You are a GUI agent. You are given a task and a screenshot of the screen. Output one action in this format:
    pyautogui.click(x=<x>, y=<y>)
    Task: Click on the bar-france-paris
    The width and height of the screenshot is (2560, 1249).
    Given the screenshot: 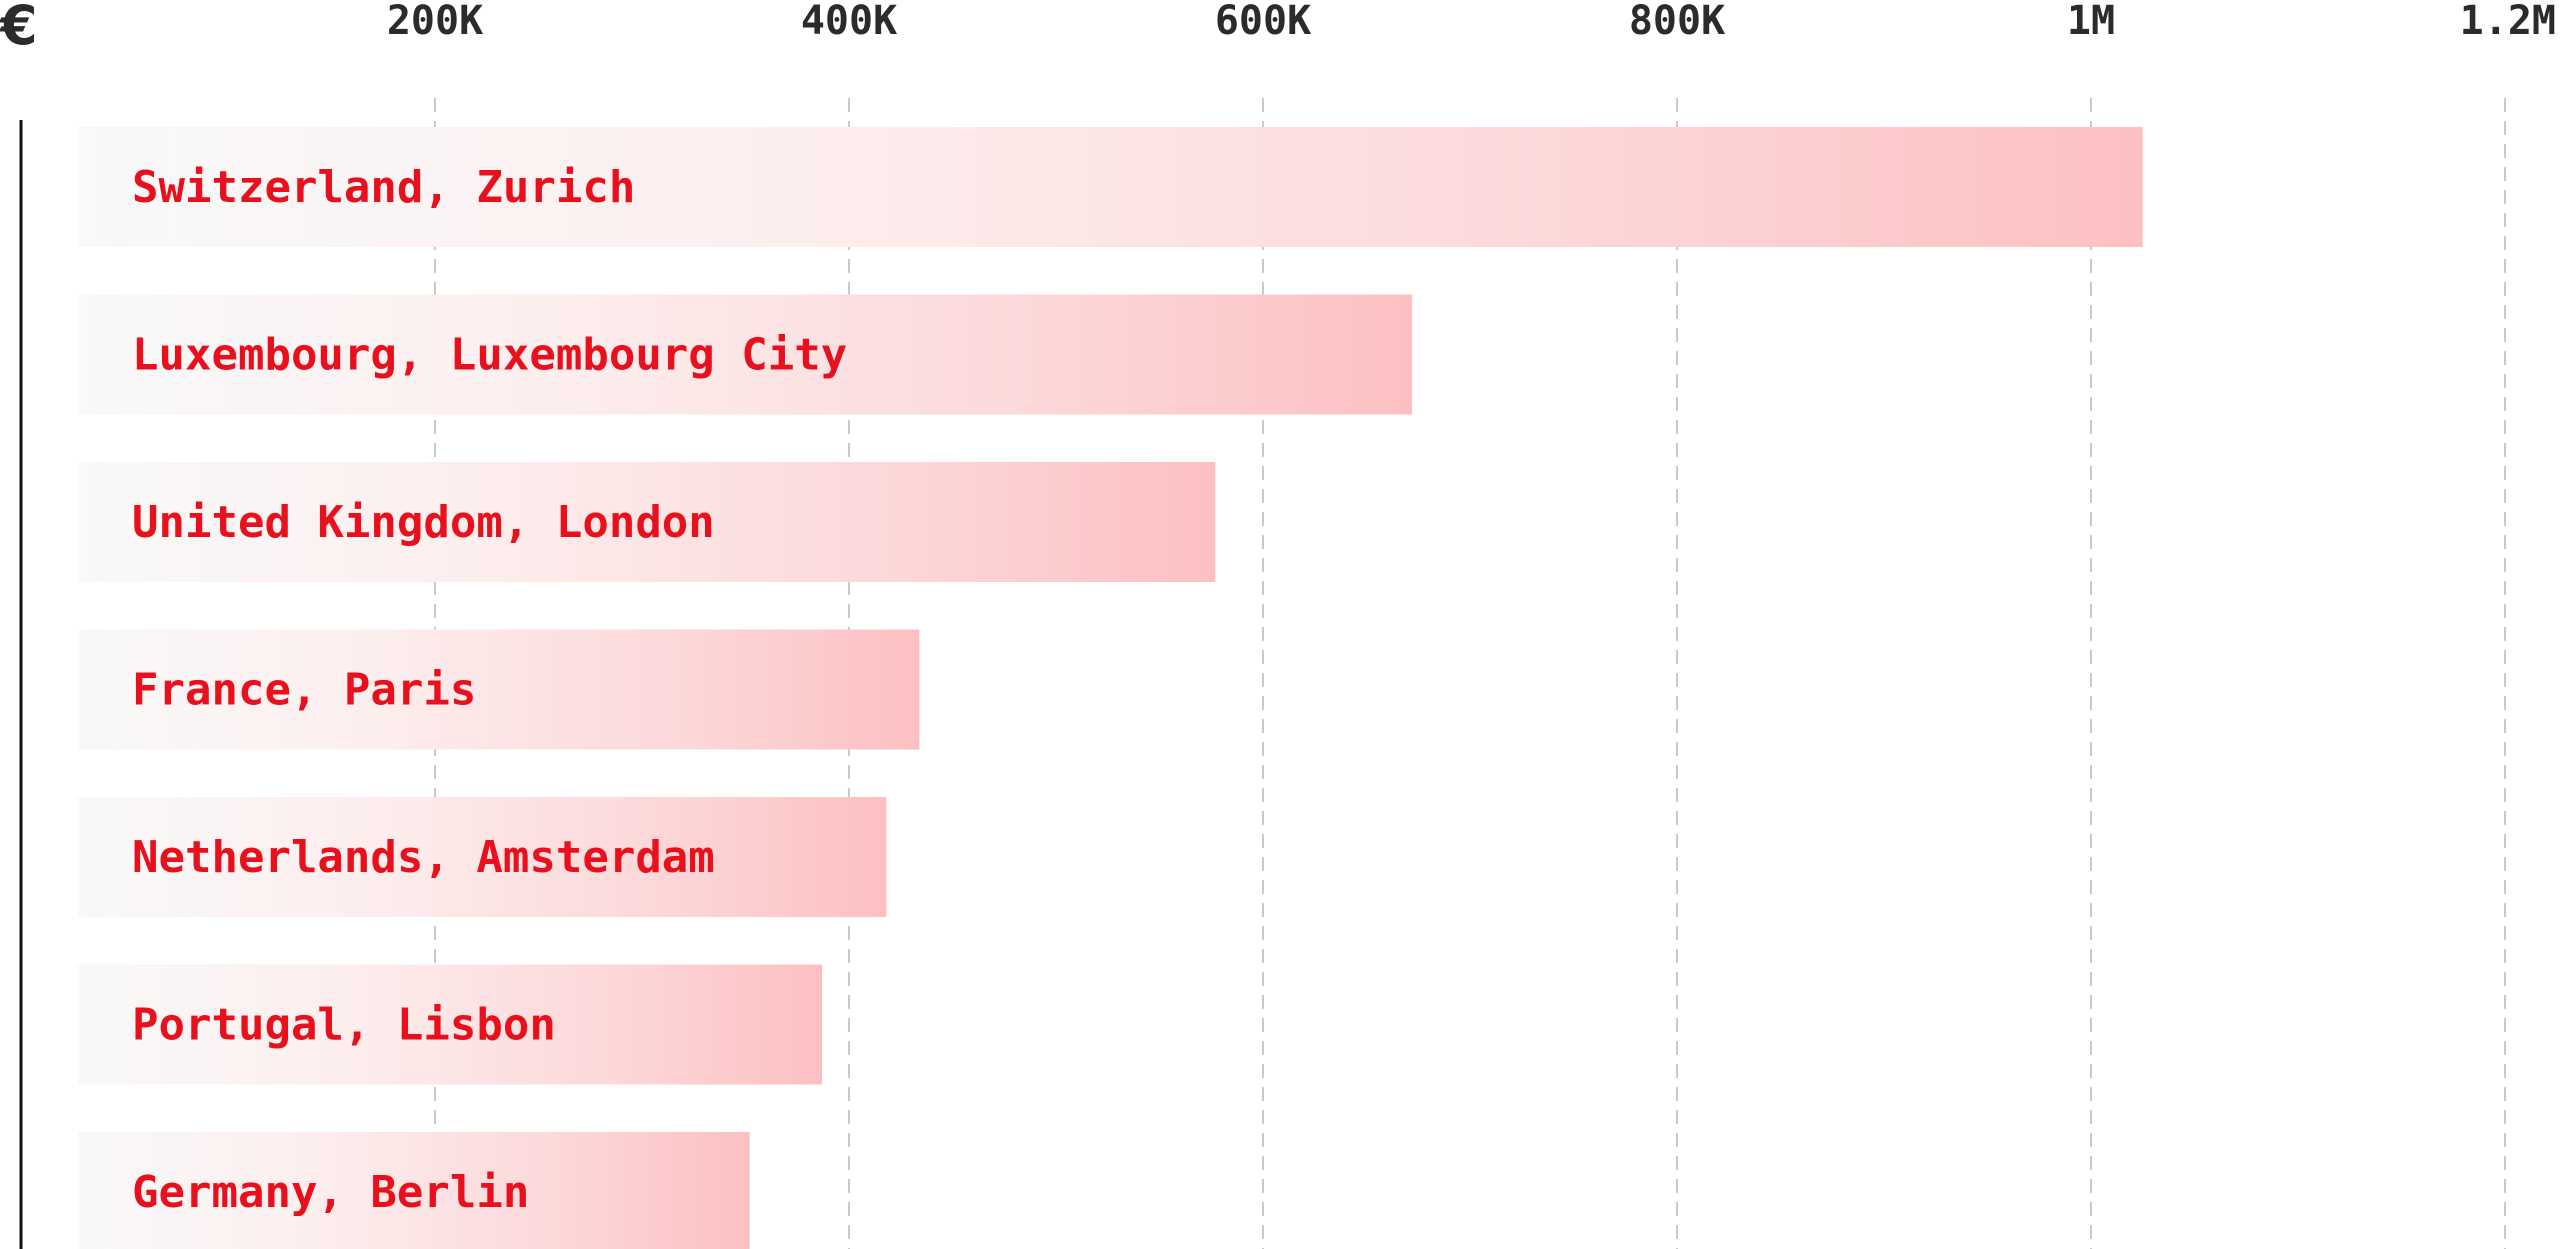 What is the action you would take?
    pyautogui.click(x=499, y=689)
    